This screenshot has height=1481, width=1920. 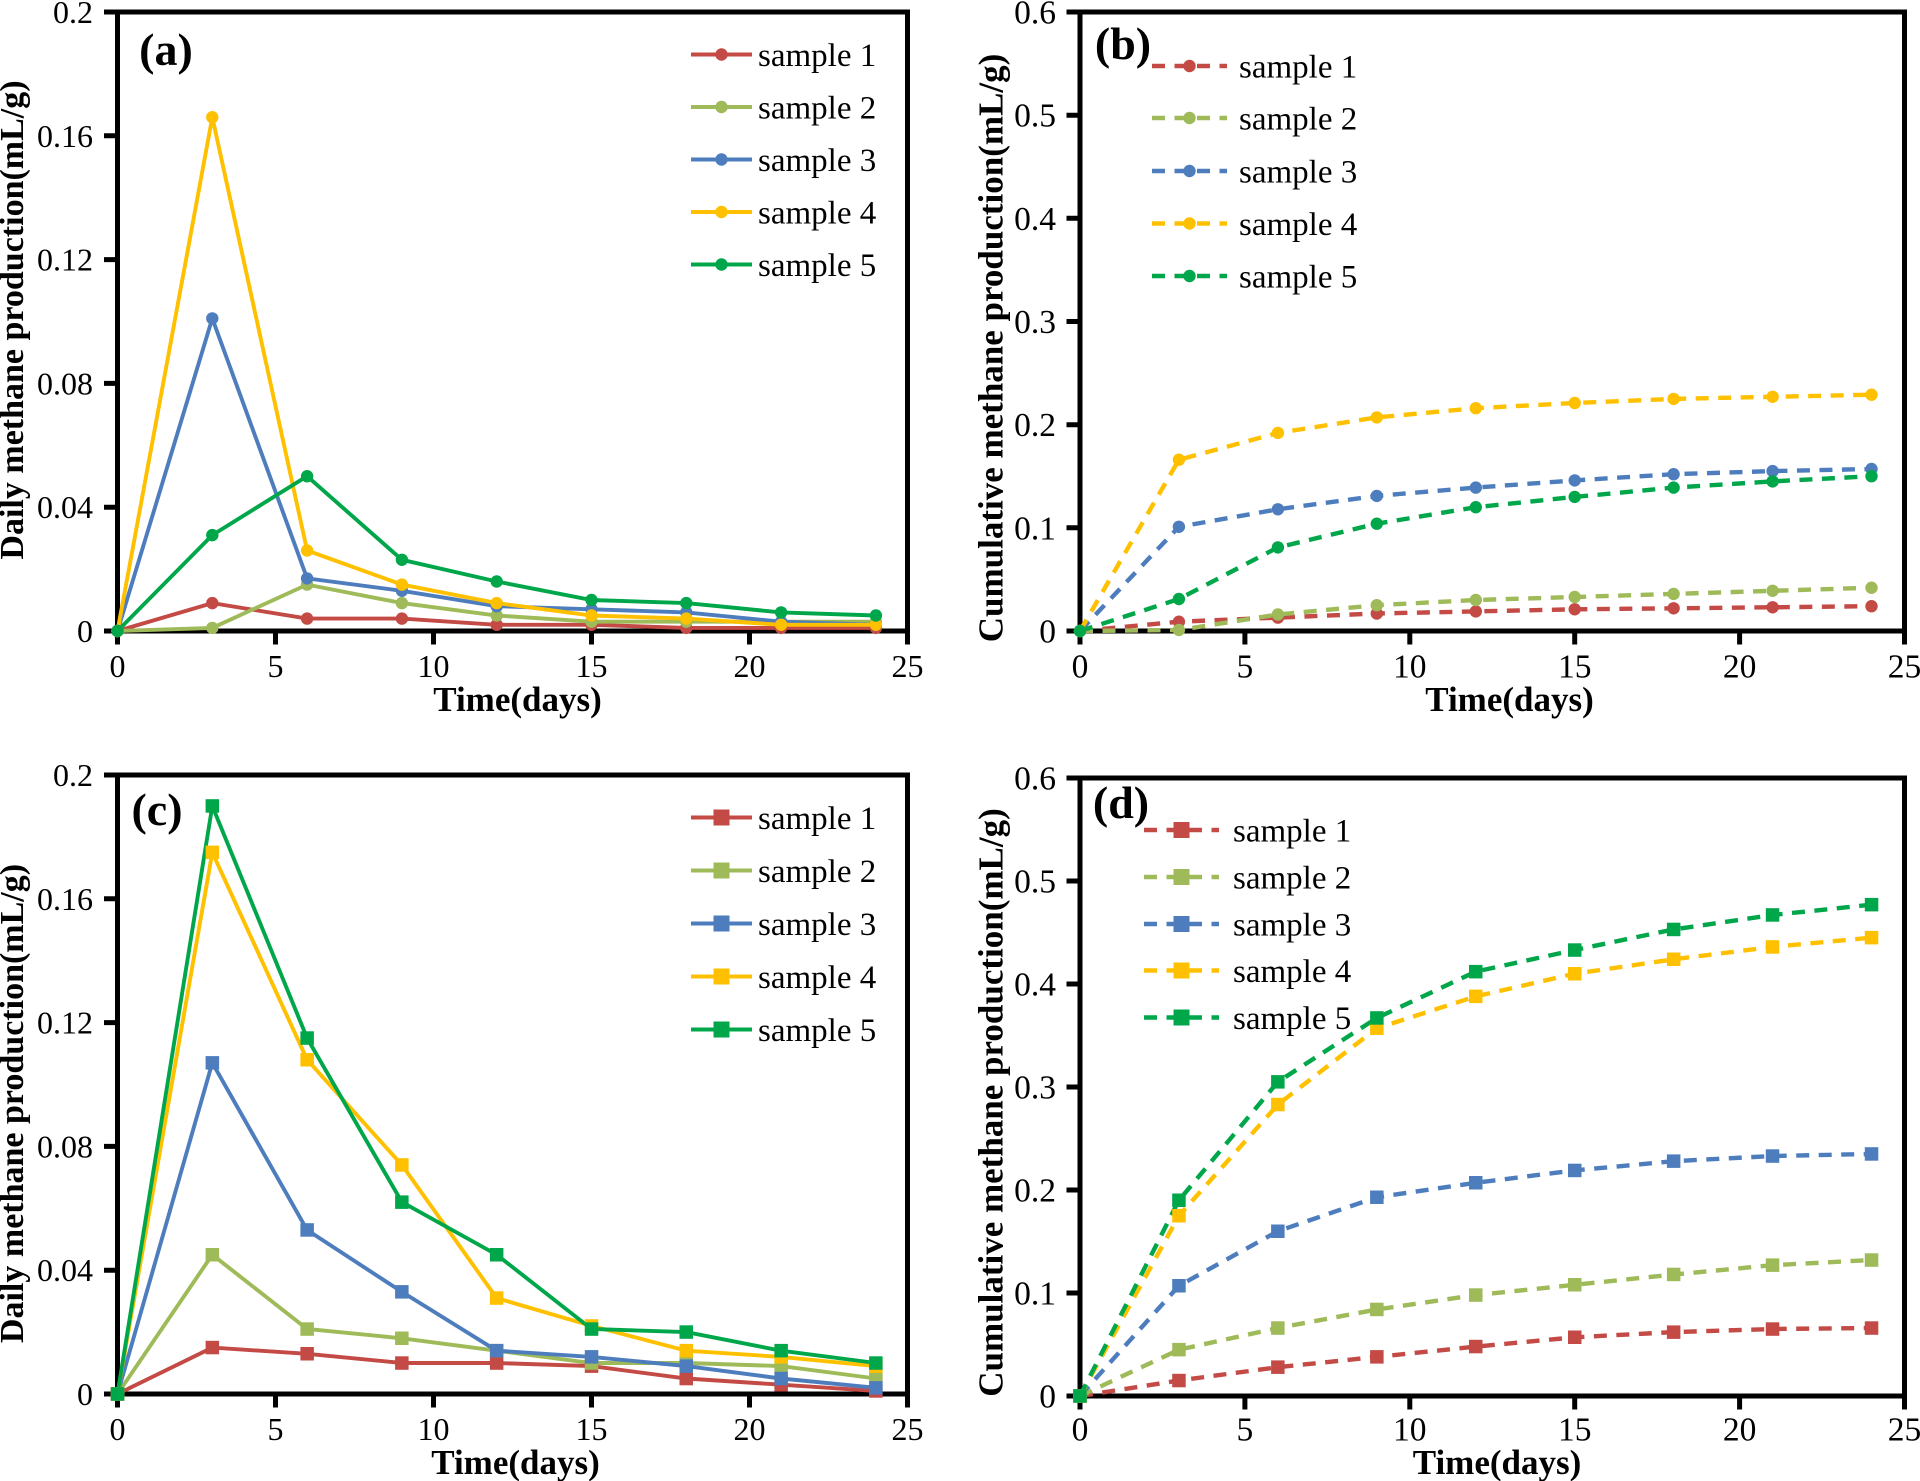 What do you see at coordinates (1123, 43) in the screenshot?
I see `svg-text: (b)` at bounding box center [1123, 43].